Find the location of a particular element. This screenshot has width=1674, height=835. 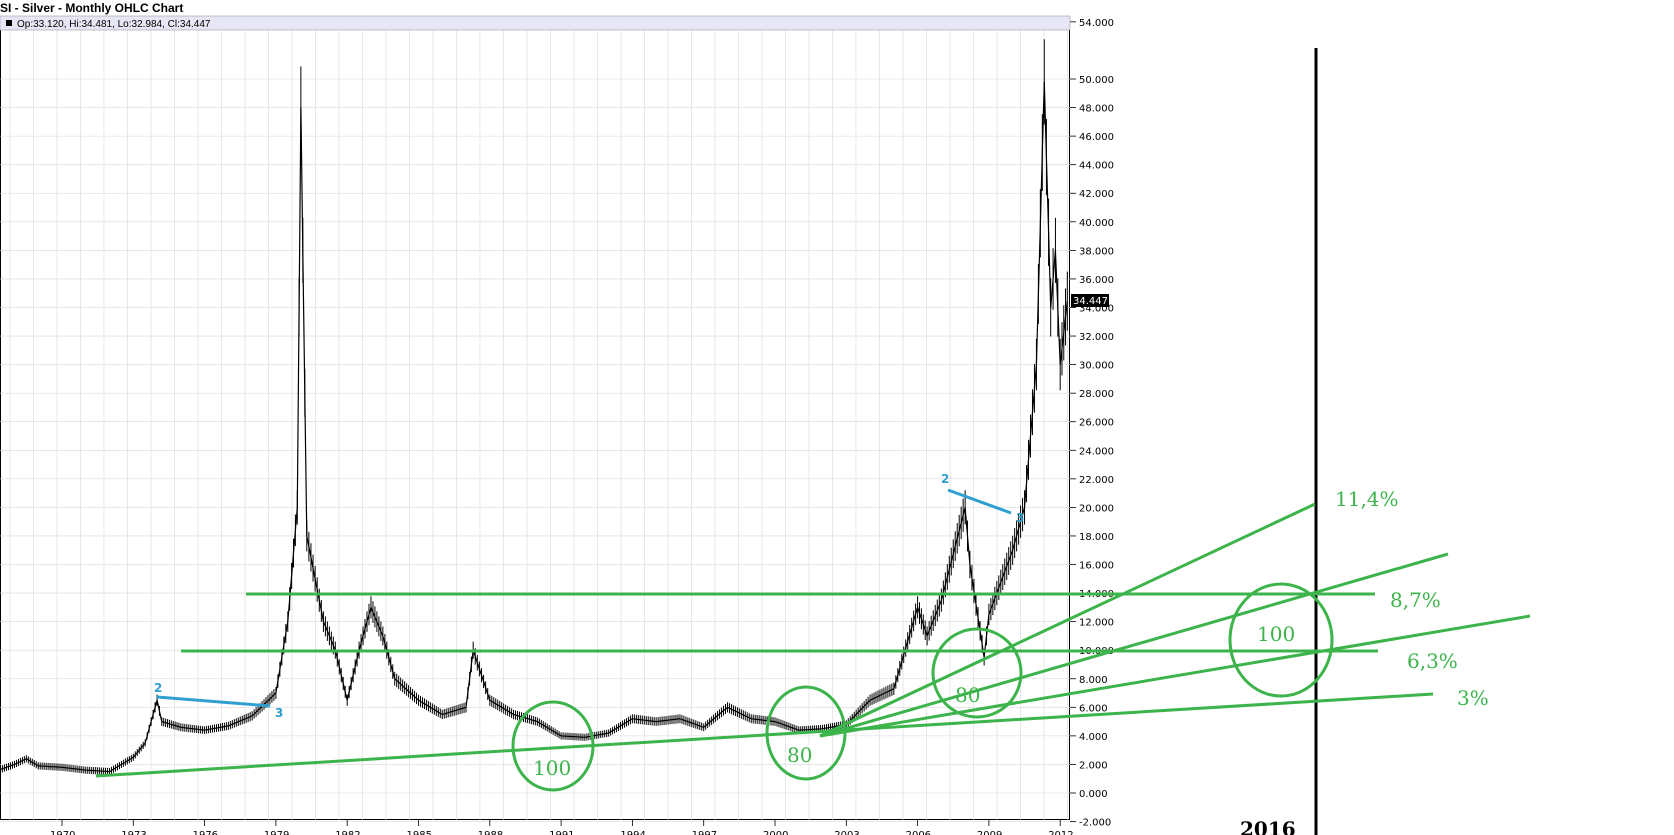

x-tick-label: 2006 is located at coordinates (918, 832).